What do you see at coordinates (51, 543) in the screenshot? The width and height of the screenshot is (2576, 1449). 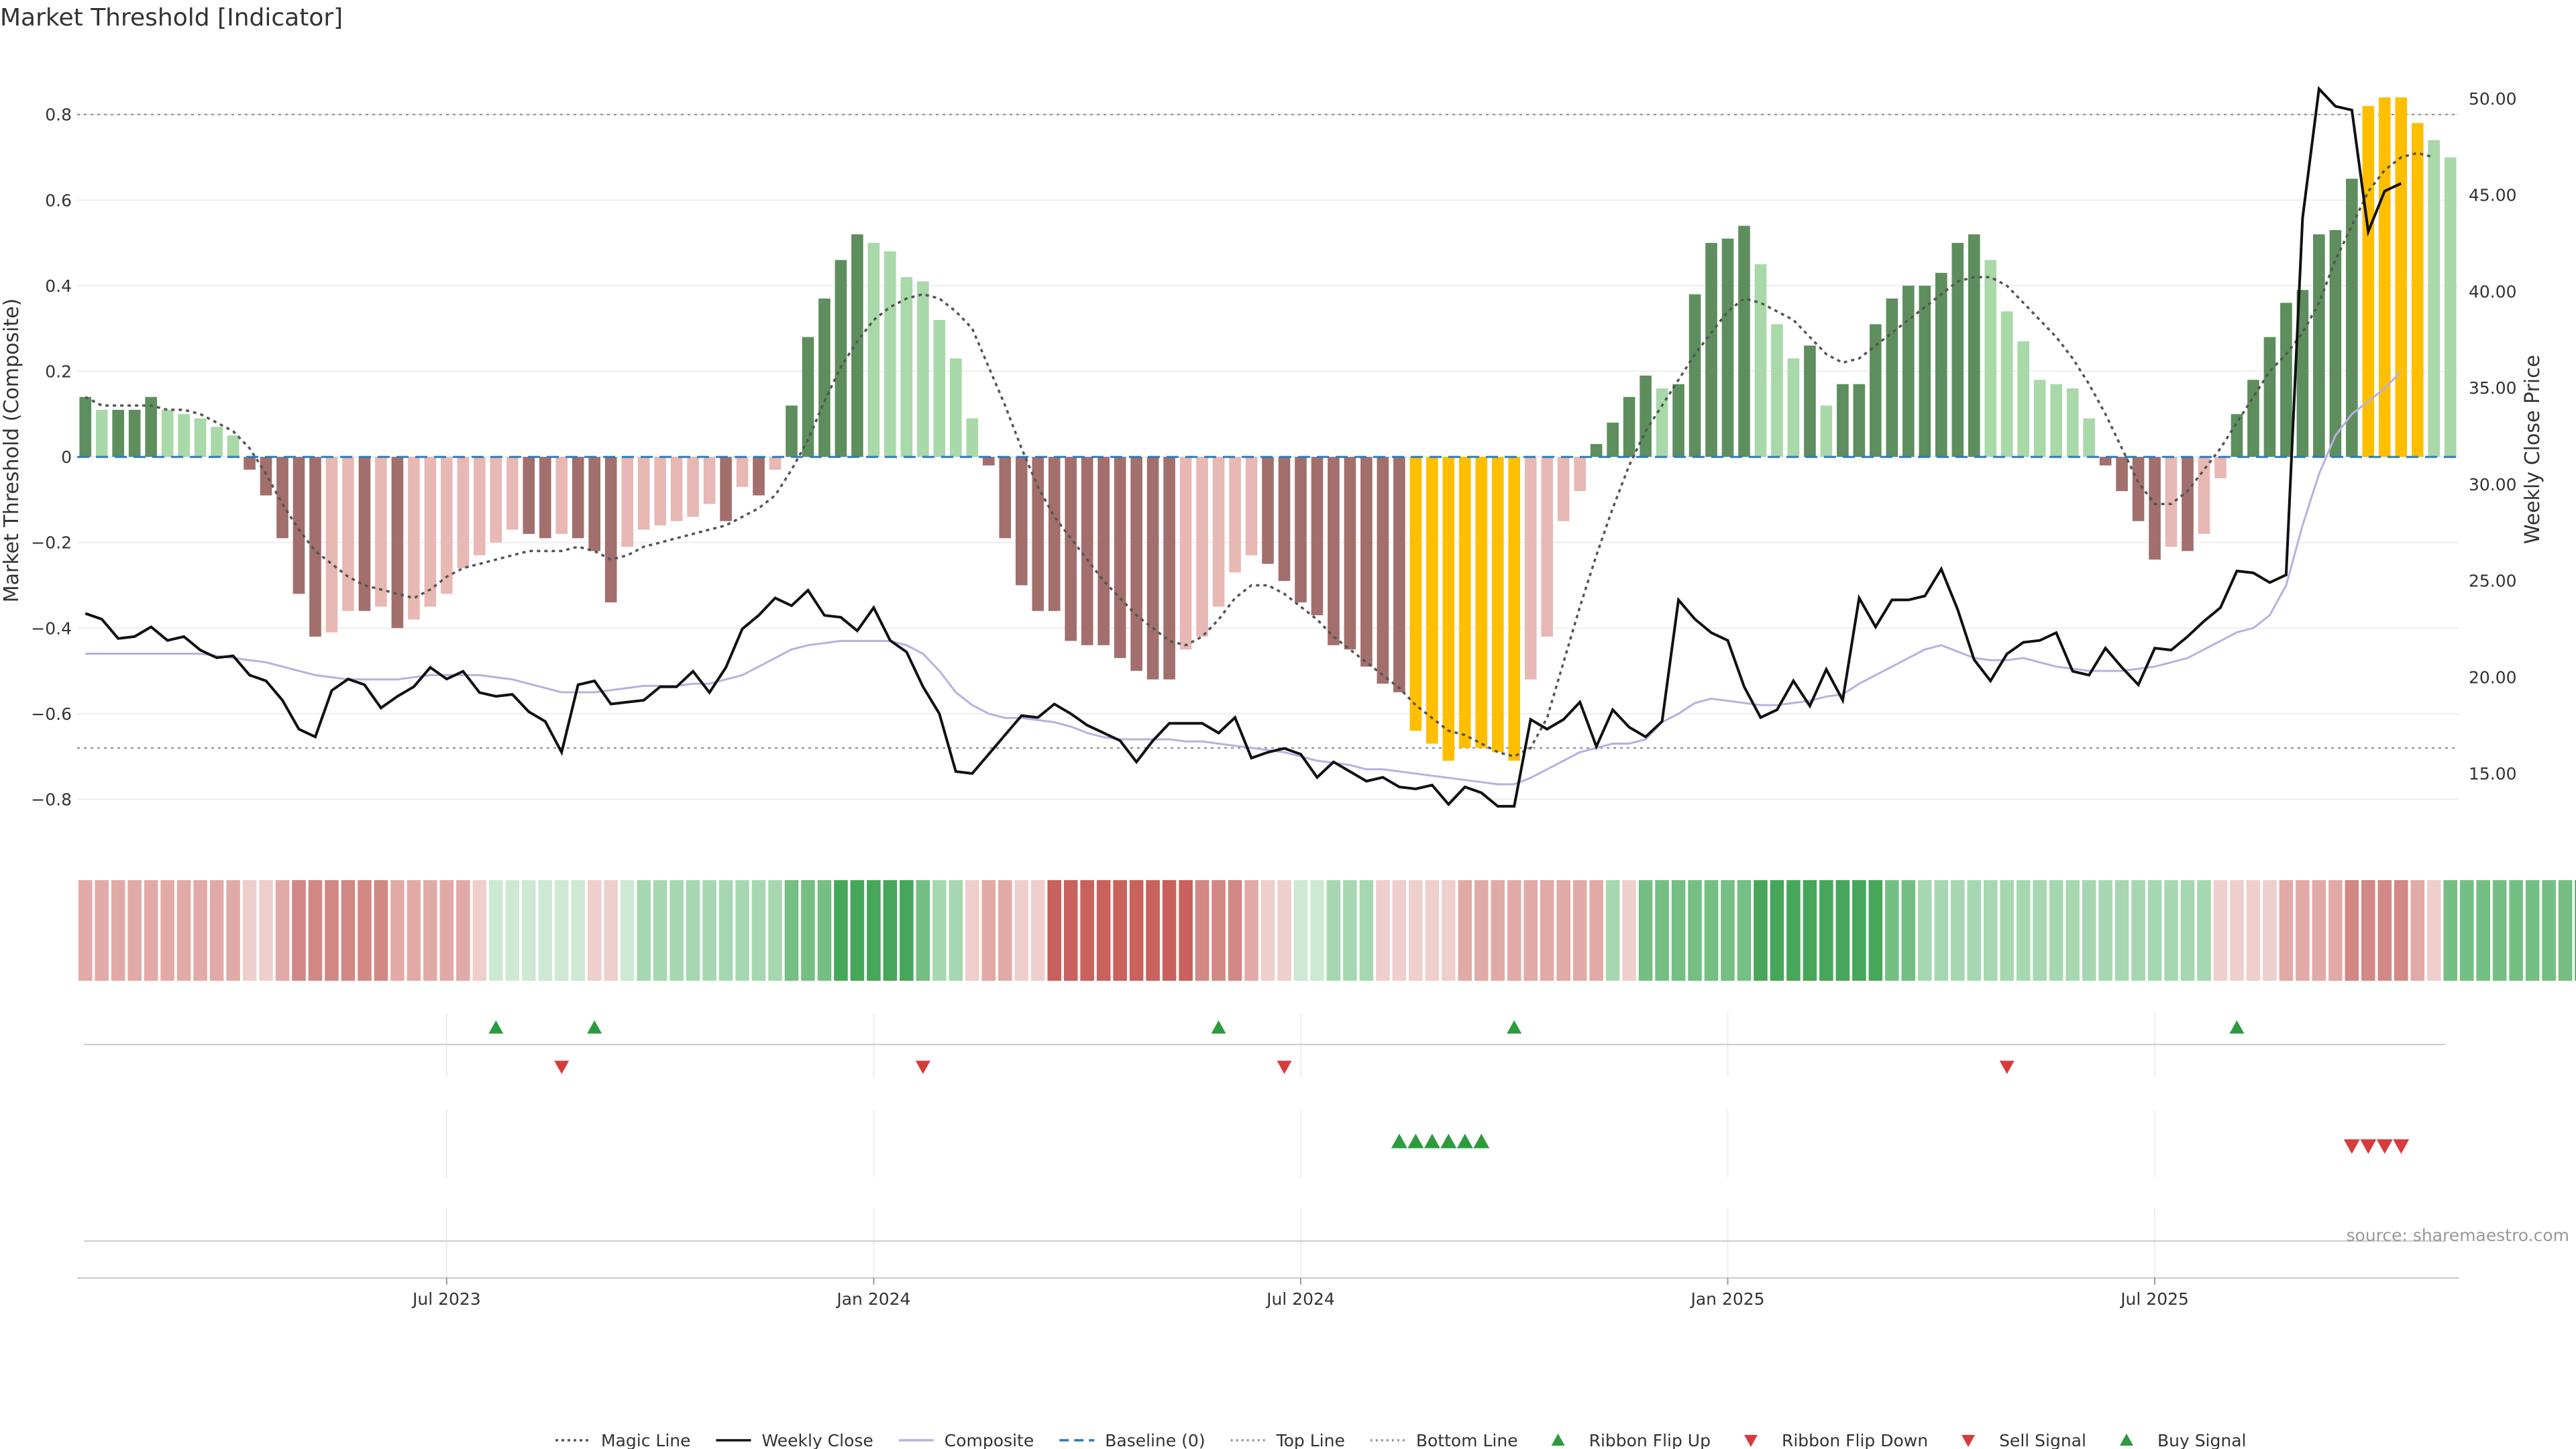 I see `y-left-tick-label: −0.2` at bounding box center [51, 543].